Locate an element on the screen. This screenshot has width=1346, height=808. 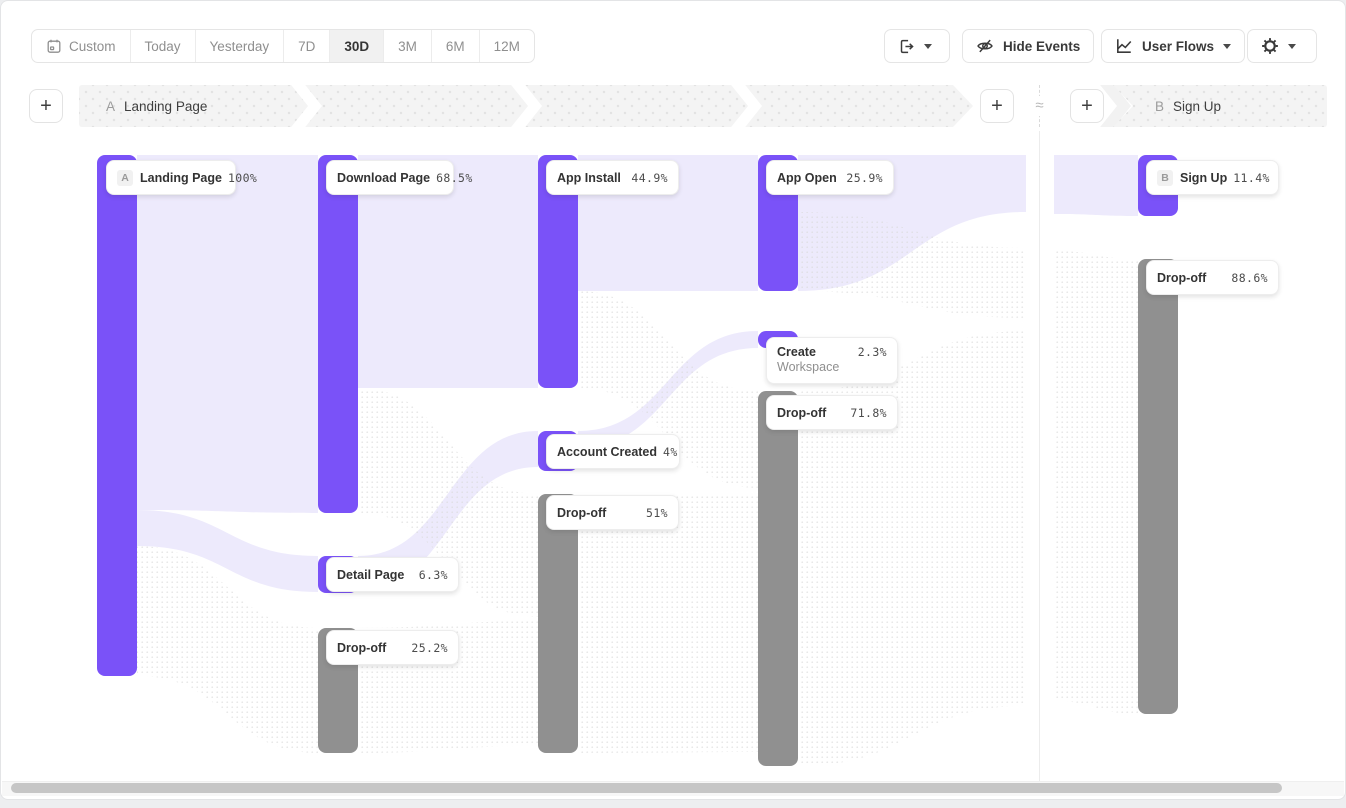
horizontal-scrollbar-thumb is located at coordinates (646, 788).